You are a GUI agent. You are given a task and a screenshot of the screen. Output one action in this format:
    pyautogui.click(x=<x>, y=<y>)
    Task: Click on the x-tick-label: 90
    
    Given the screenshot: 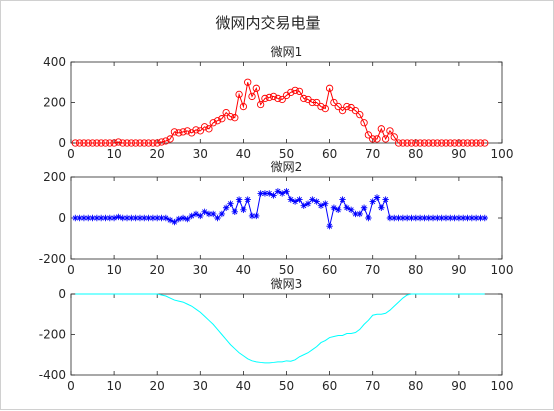 What is the action you would take?
    pyautogui.click(x=458, y=154)
    